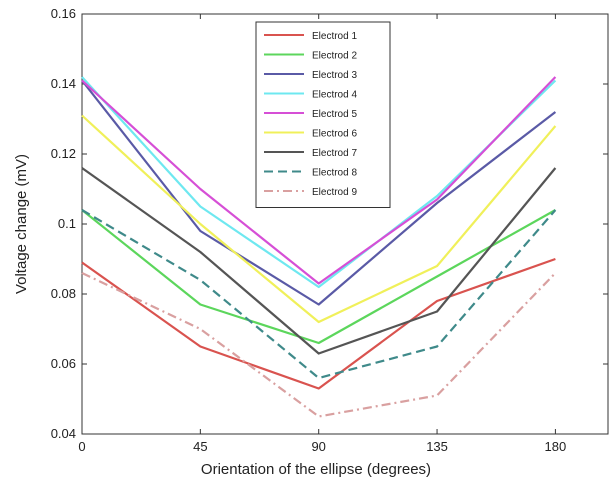 The image size is (616, 490). Describe the element at coordinates (63, 363) in the screenshot. I see `y-tick-label: 0.06` at that location.